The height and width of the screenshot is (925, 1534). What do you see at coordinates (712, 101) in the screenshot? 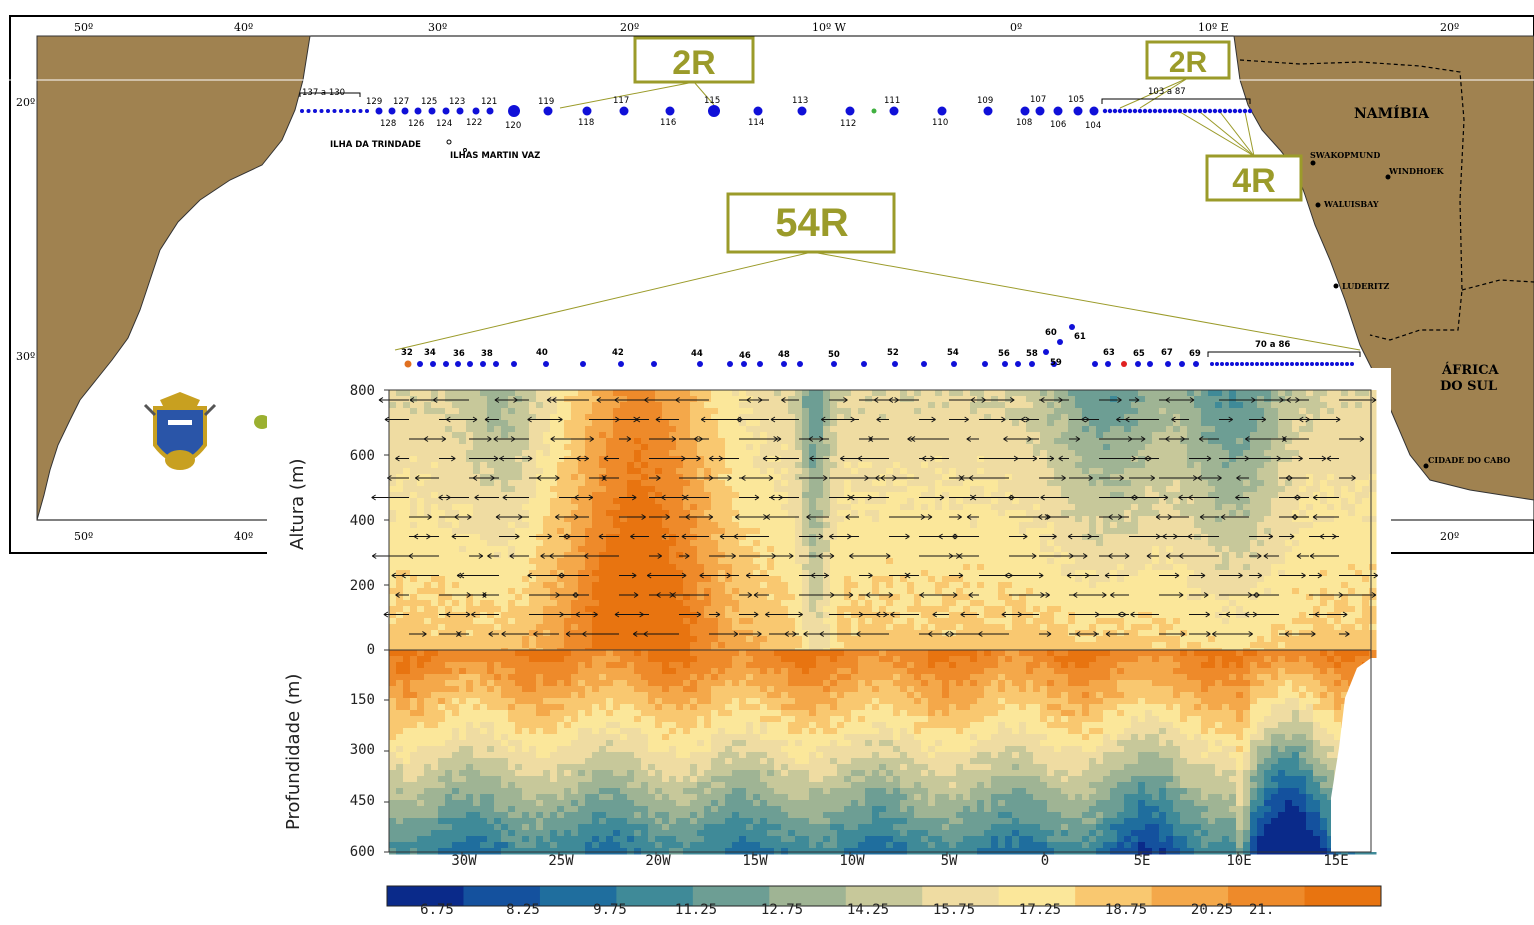
I see `station-label: 115` at bounding box center [712, 101].